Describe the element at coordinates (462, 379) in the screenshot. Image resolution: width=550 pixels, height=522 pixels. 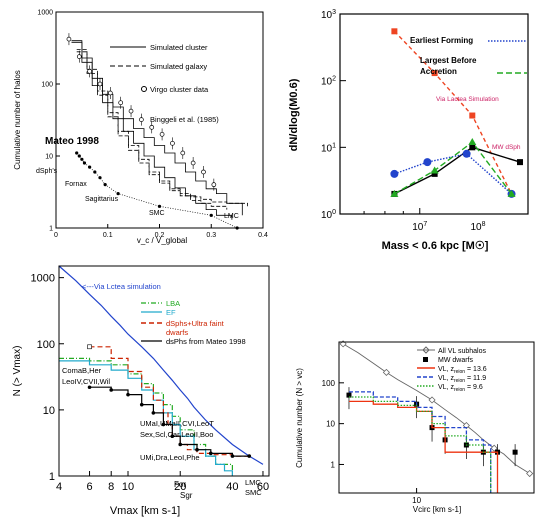
I see `legend-vl119: VL, zreion = 11.9` at that location.